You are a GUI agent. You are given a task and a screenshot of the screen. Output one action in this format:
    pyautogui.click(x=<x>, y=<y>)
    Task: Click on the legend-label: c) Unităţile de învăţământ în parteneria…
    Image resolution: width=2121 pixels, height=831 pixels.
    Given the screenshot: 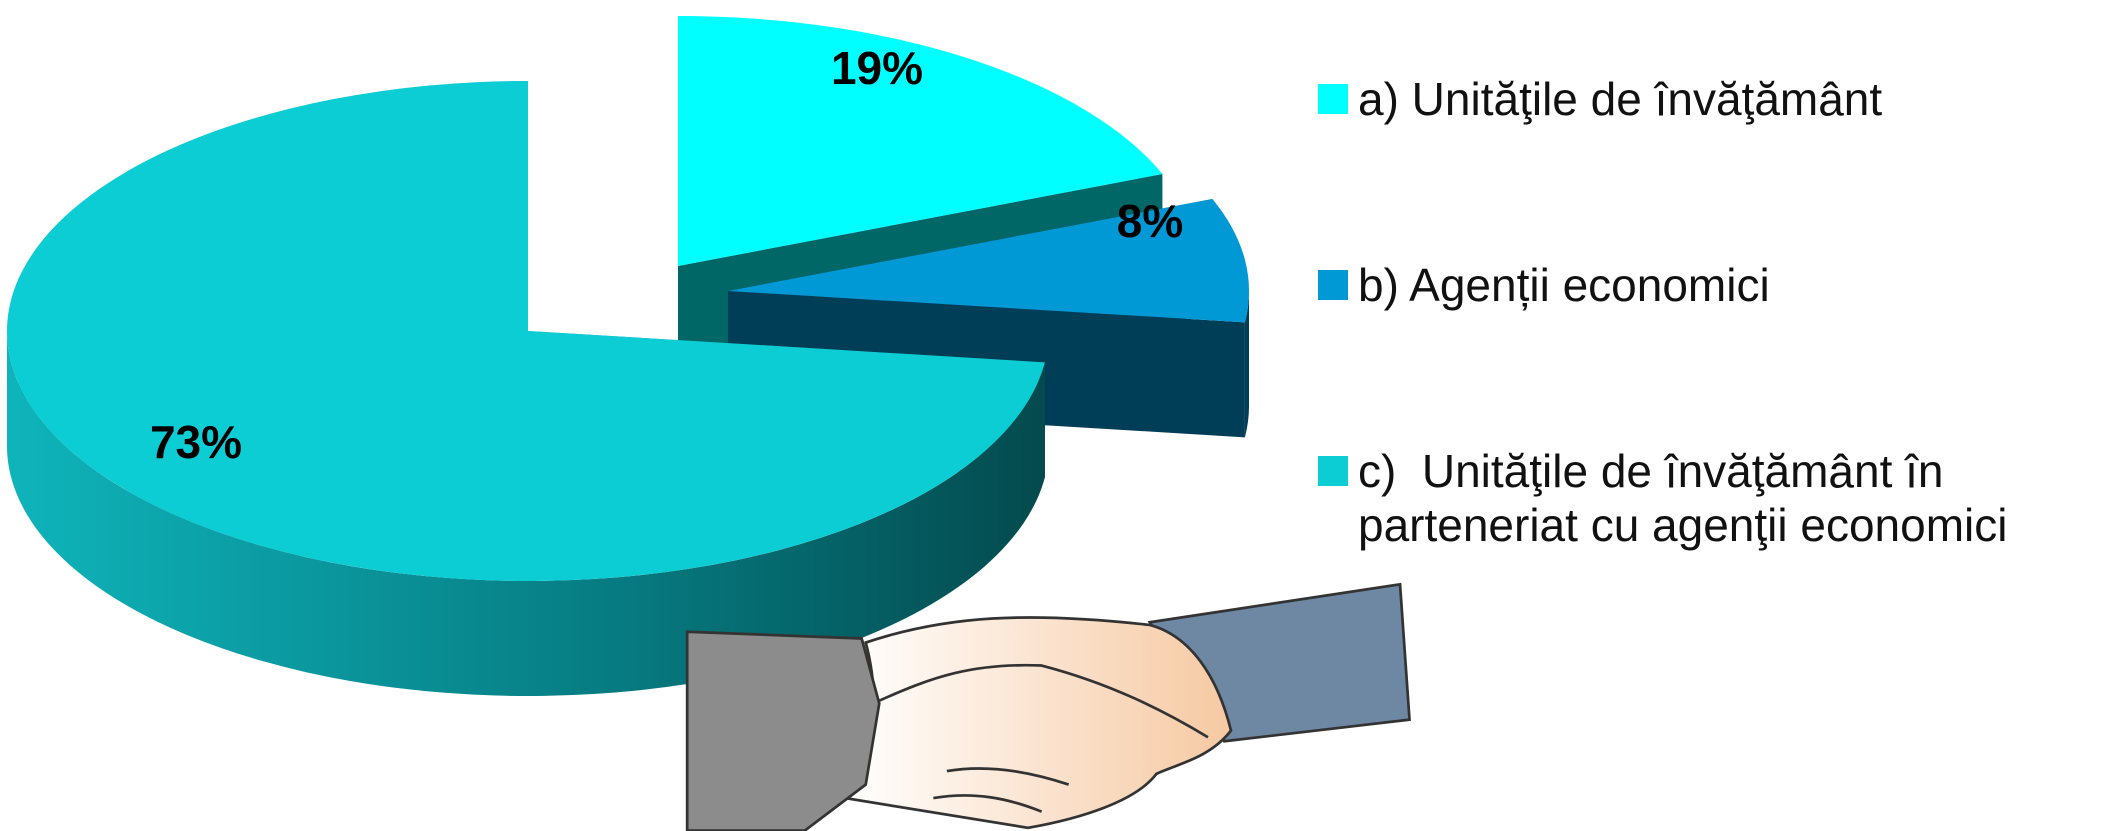 What is the action you would take?
    pyautogui.click(x=1683, y=498)
    